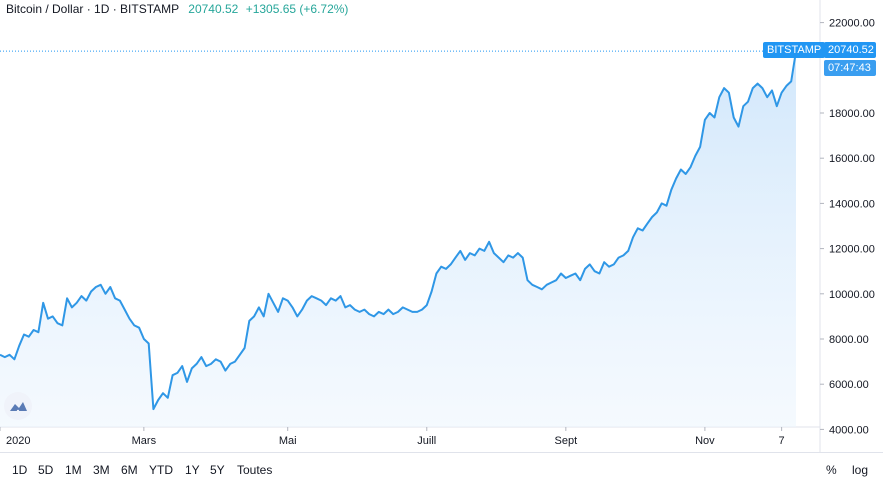 Image resolution: width=883 pixels, height=488 pixels. Describe the element at coordinates (129, 470) in the screenshot. I see `range-button-6m: 6M` at that location.